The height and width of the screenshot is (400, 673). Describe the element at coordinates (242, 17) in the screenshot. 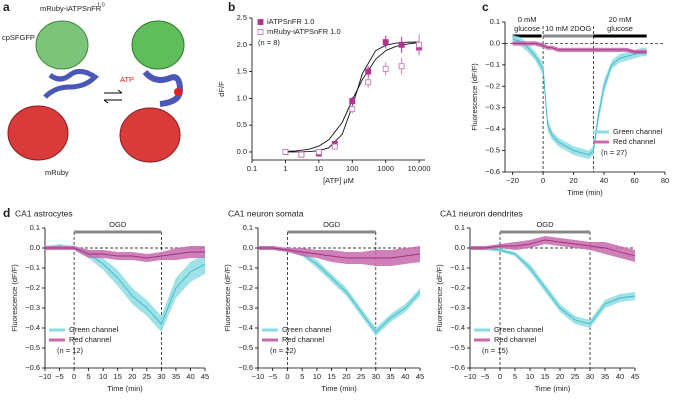

I see `y-tick-label: 2.5` at that location.